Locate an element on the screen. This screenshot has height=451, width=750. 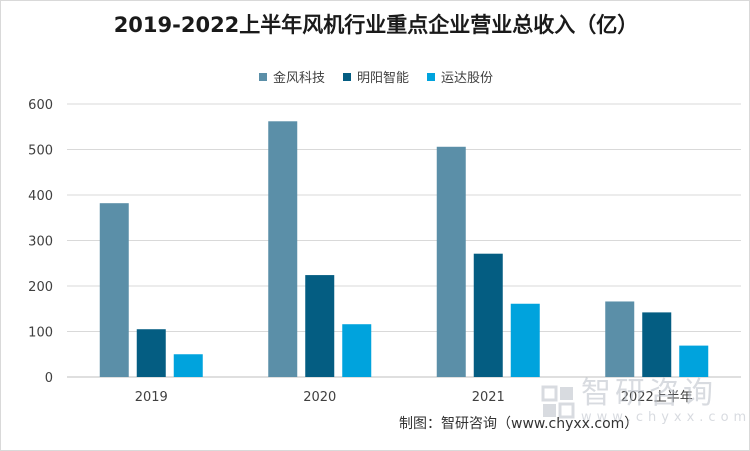
chart-title: 2019-2022上半年风机行业重点企业营业总收入（亿） is located at coordinates (376, 25).